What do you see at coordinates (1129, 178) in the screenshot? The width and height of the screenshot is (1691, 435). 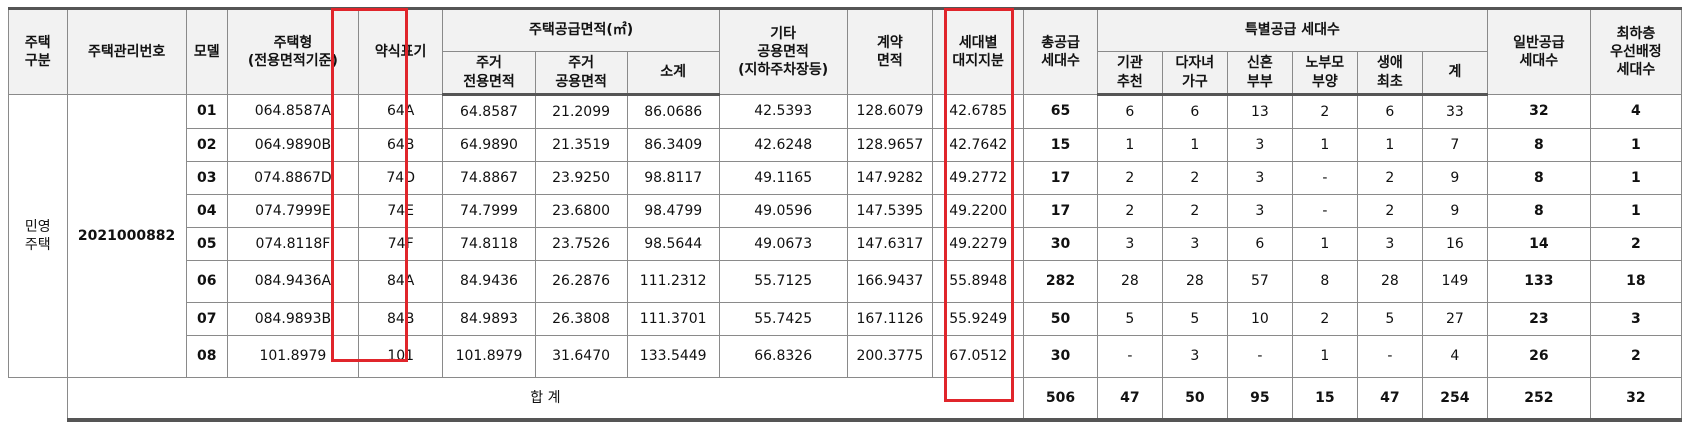 I see `special-institution-cell: 2` at bounding box center [1129, 178].